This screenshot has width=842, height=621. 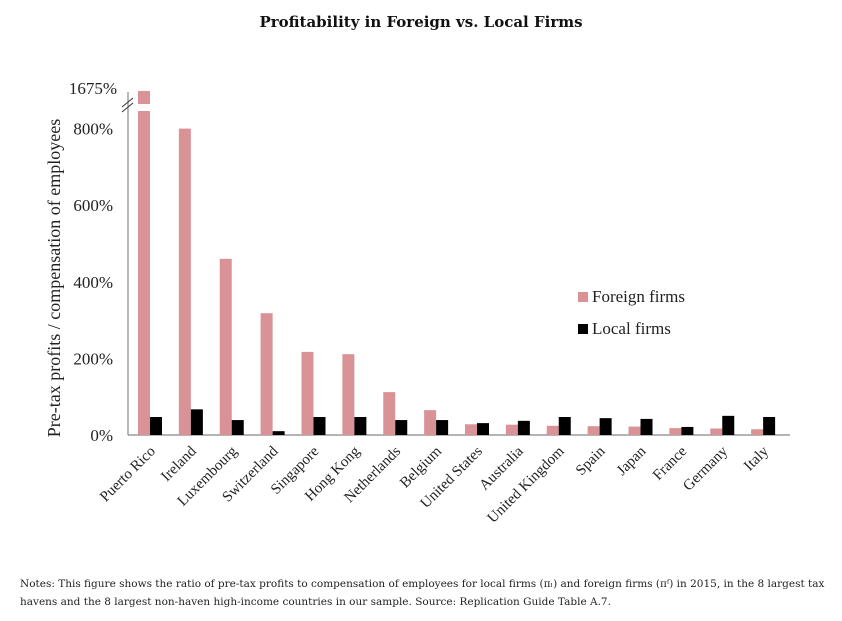 I want to click on category-label: Puerto Rico, so click(x=128, y=475).